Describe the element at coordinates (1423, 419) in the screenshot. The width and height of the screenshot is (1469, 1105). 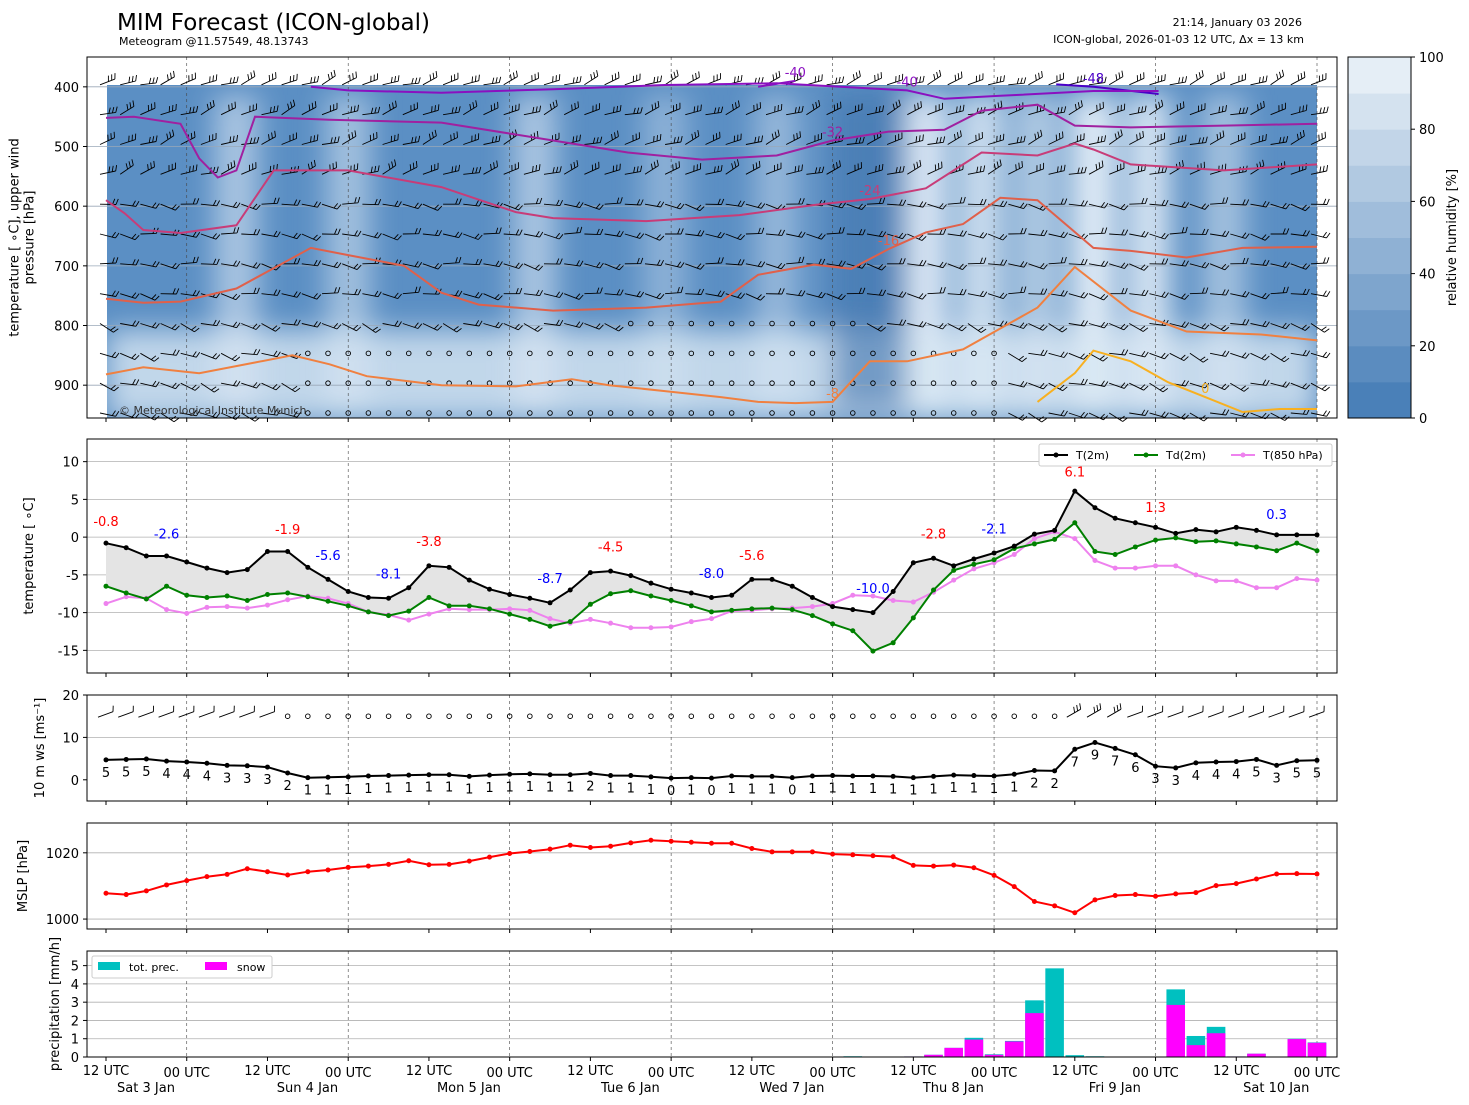
I see `colorbar-tick-label: 0` at that location.